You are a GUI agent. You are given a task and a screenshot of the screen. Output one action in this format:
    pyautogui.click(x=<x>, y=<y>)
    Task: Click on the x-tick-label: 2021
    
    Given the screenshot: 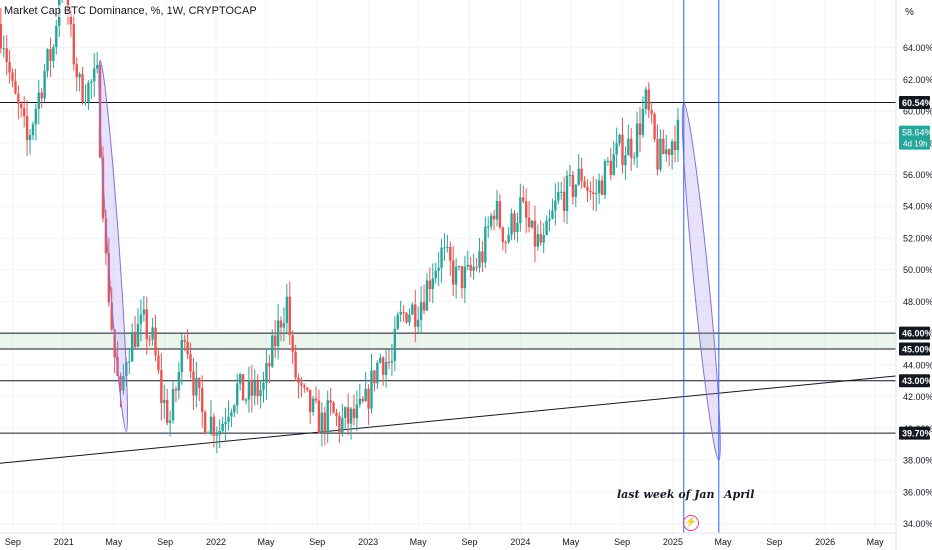 What is the action you would take?
    pyautogui.click(x=64, y=542)
    